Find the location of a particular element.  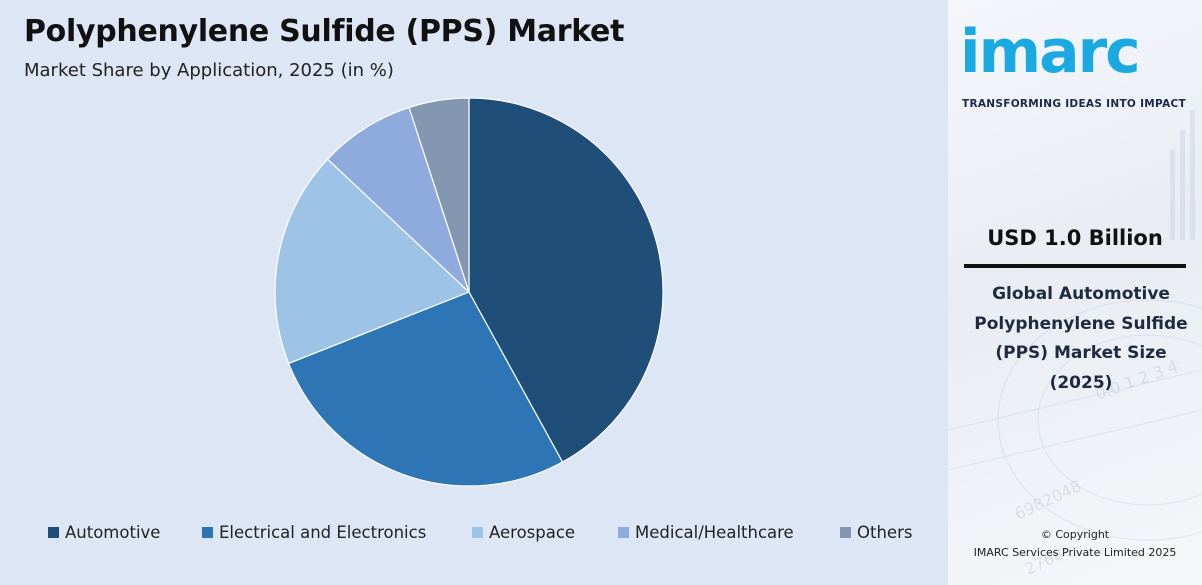

logo-wordmark: imarc is located at coordinates (1050, 52).